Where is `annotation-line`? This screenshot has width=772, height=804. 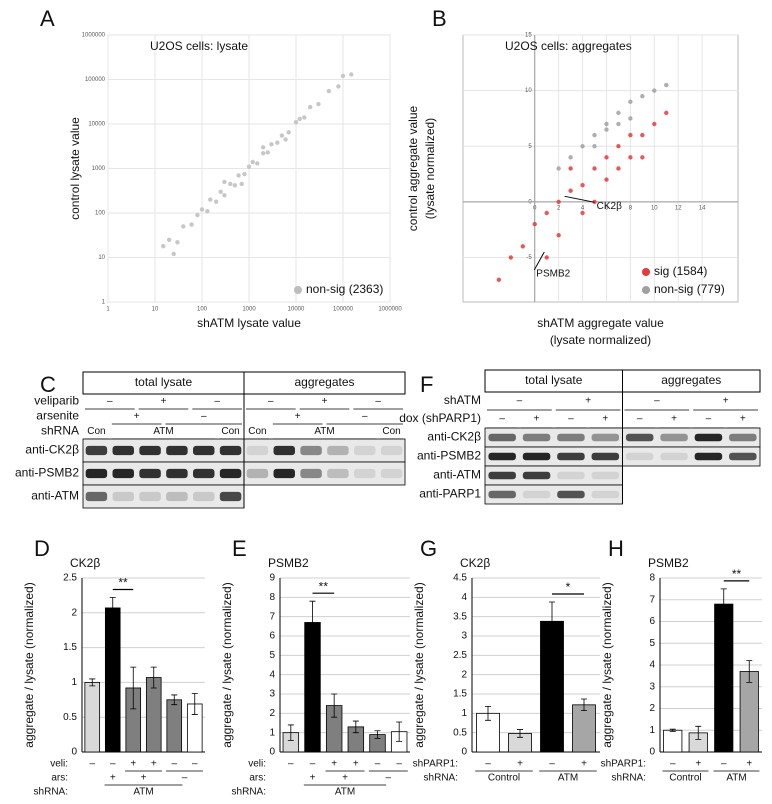
annotation-line is located at coordinates (579, 199).